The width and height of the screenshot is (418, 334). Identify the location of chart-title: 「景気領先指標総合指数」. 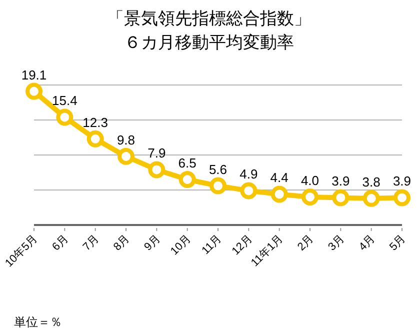
(209, 18).